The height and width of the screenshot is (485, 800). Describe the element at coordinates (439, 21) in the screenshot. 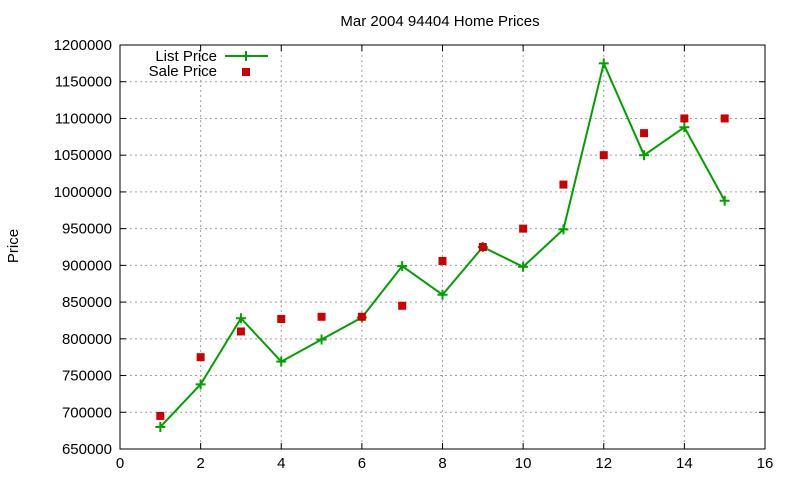

I see `chart-title: Mar 2004 94404 Home Prices` at that location.